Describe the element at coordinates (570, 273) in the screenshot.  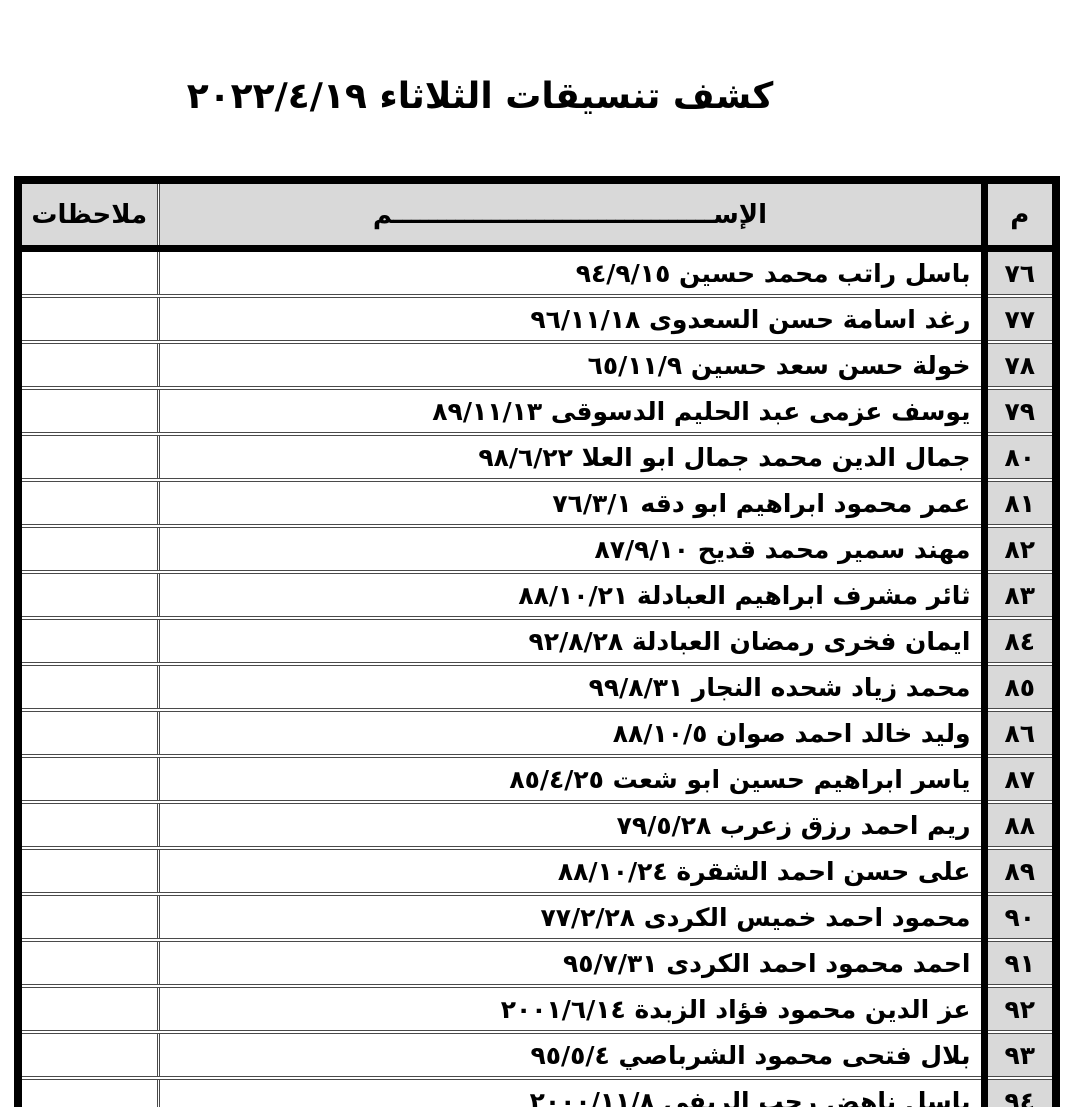
I see `row-person-name: باسل راتب محمد حسين ٩٤/٩/١٥` at that location.